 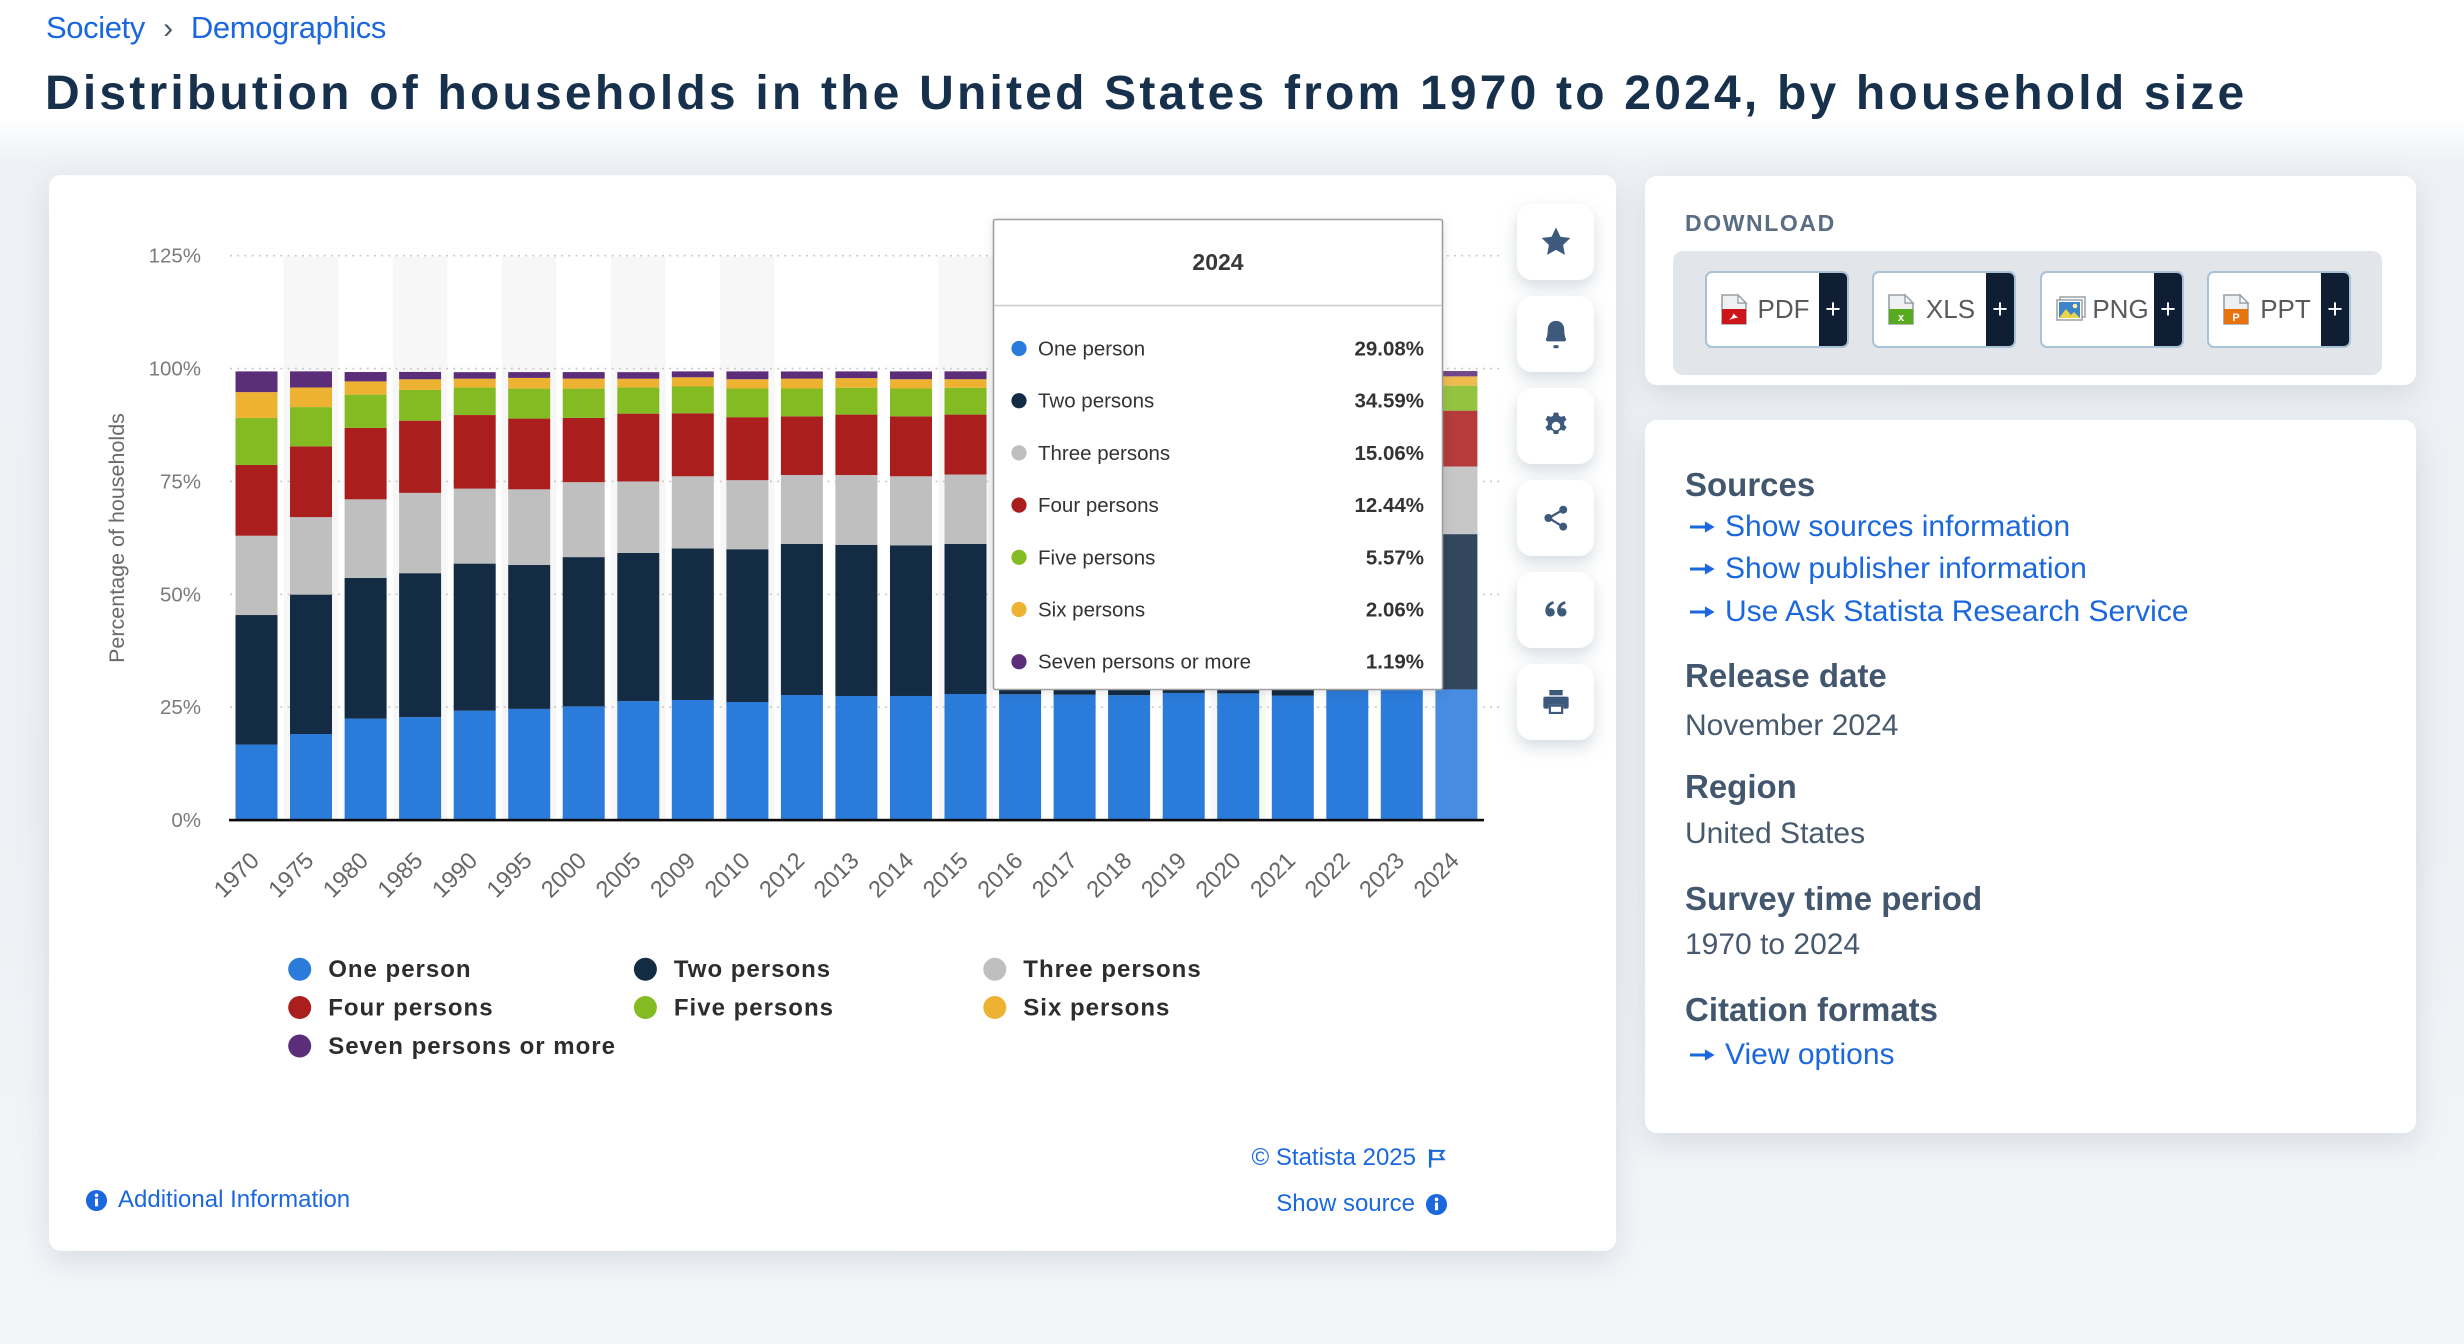 I want to click on svg-text: 2005, so click(x=617, y=874).